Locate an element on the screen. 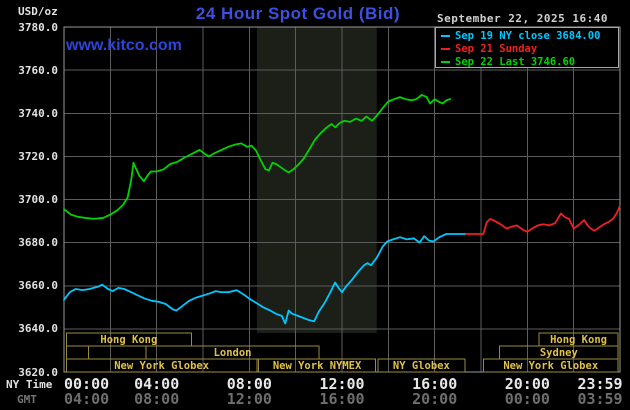 Image resolution: width=630 pixels, height=410 pixels. y-tick-label: 3780.0 is located at coordinates (38, 27).